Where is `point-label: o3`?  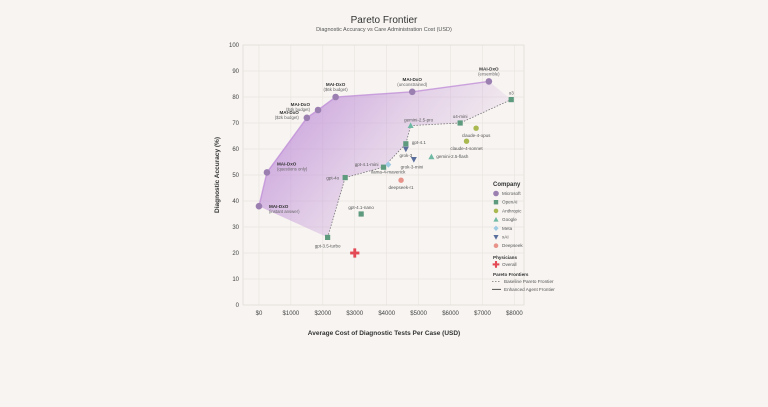 point-label: o3 is located at coordinates (512, 93).